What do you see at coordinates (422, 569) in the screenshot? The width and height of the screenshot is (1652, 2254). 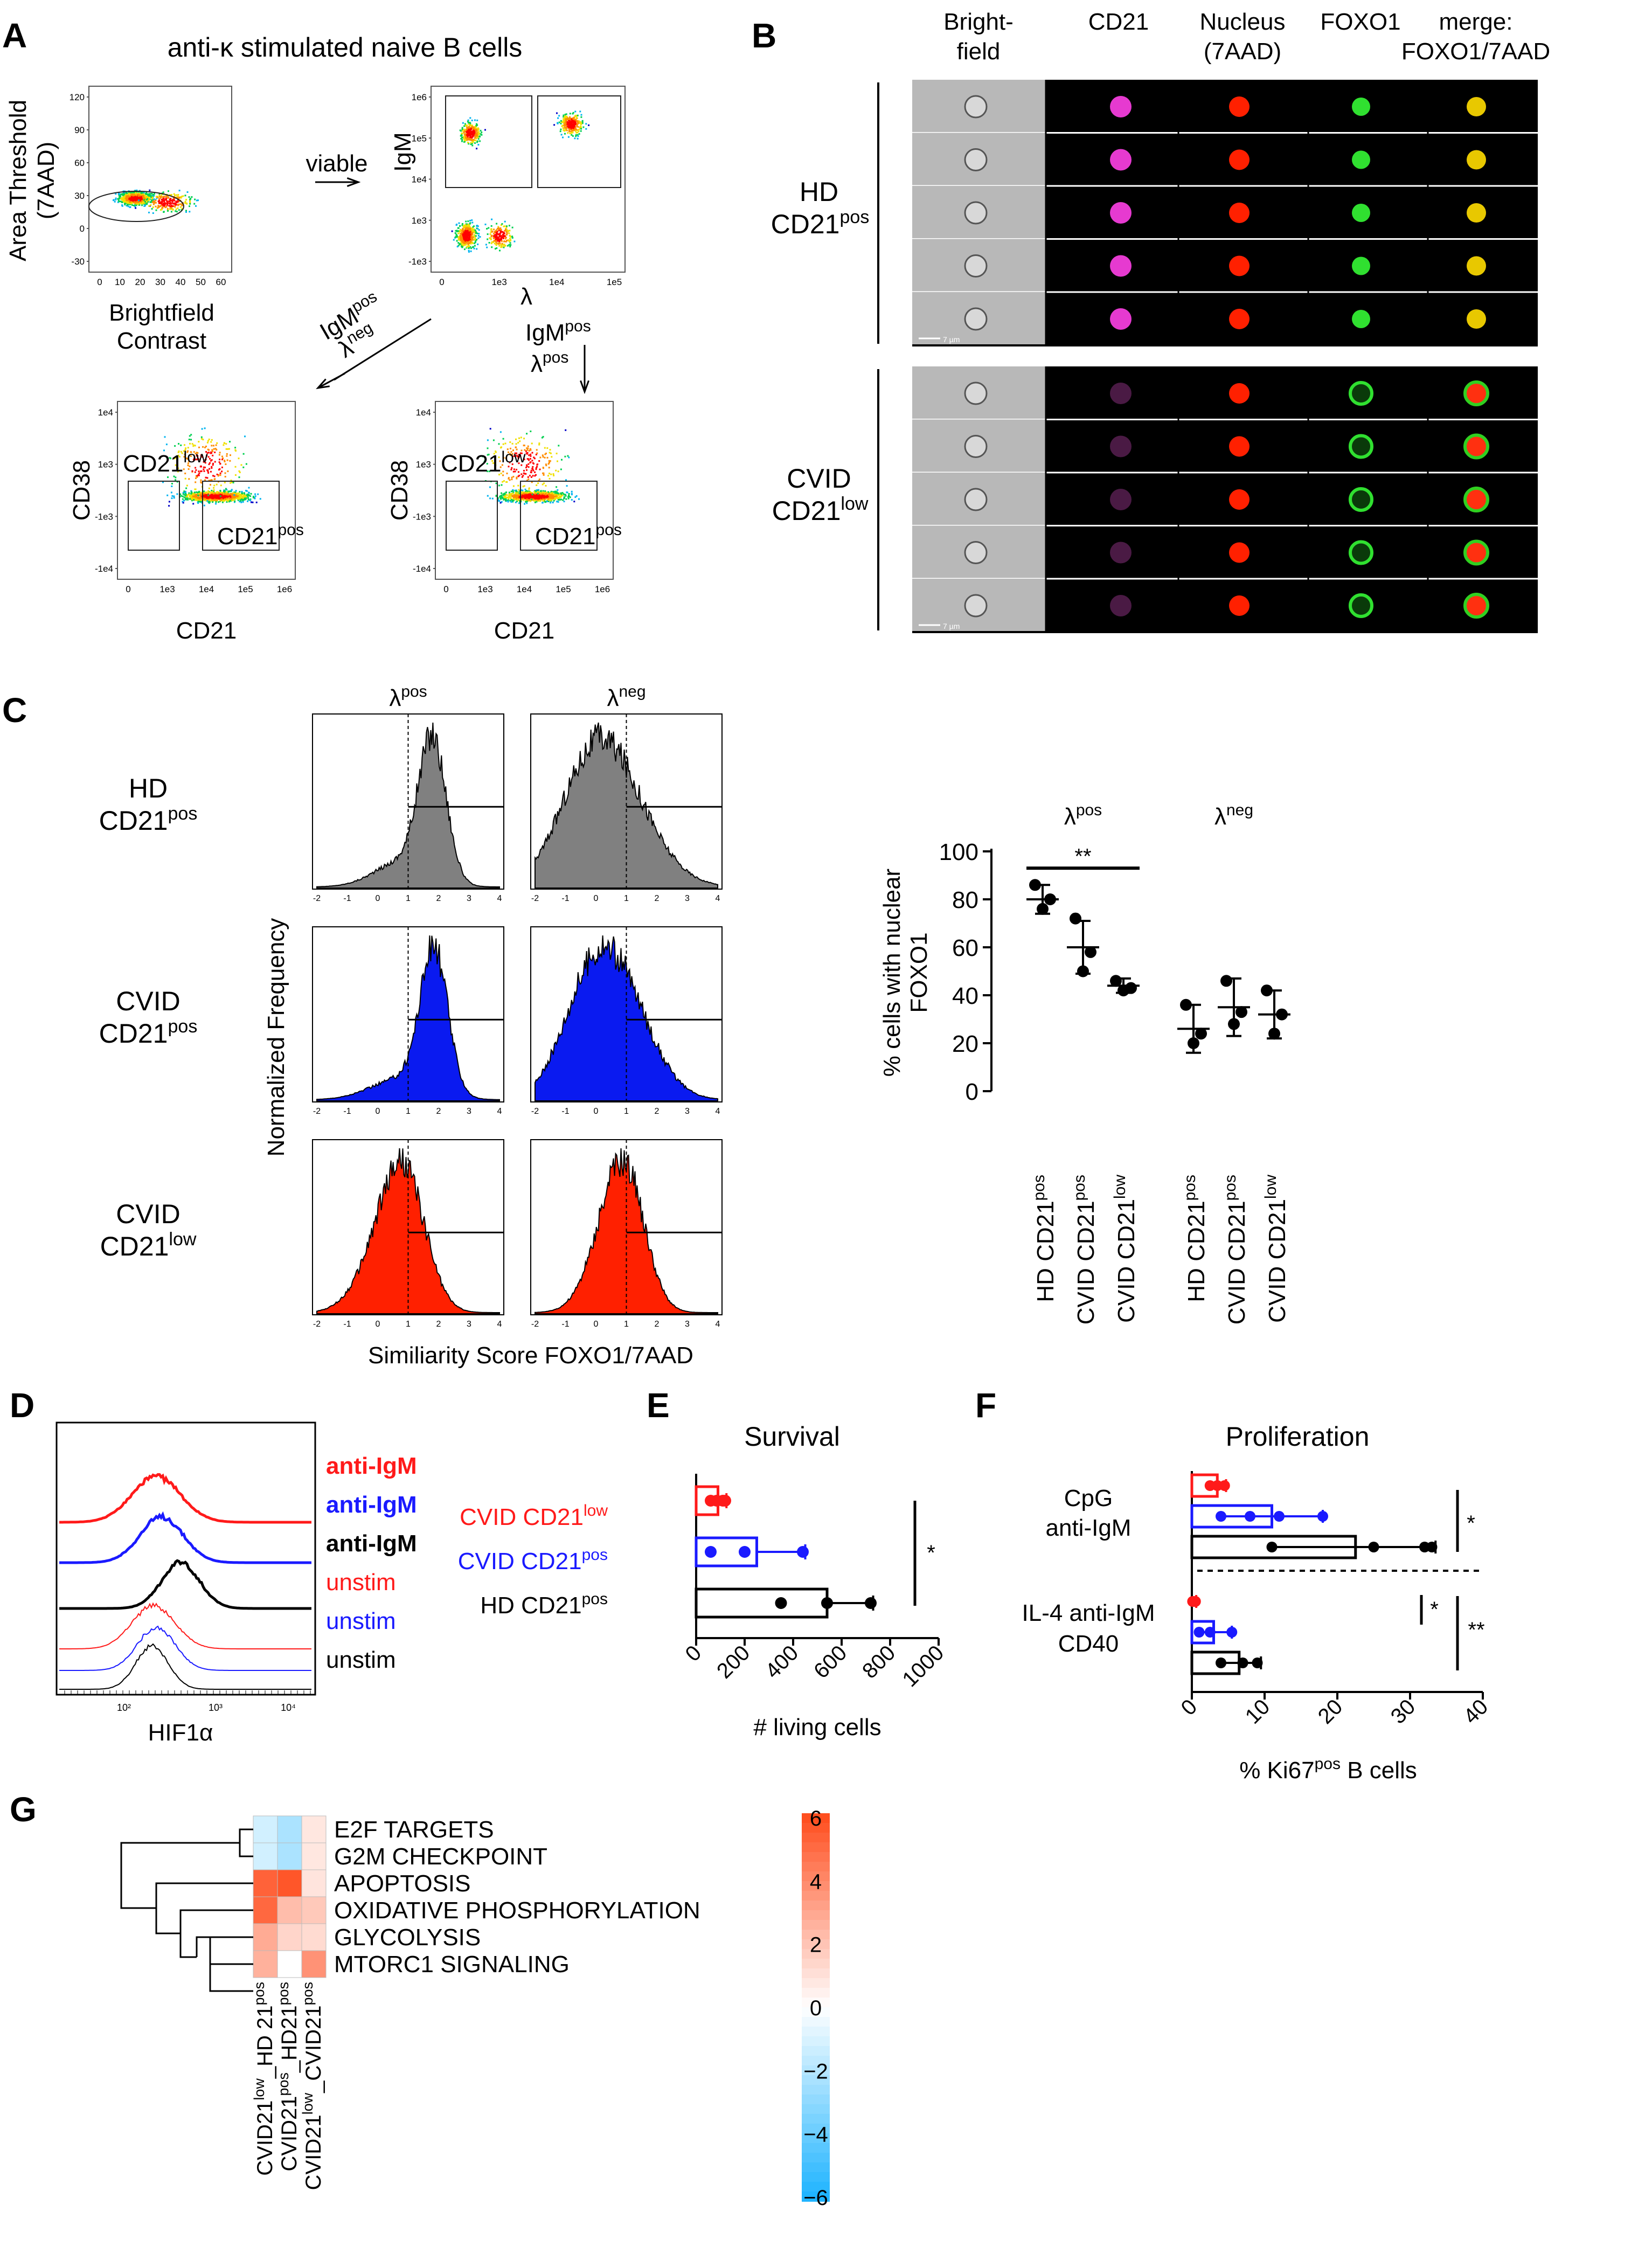 I see `plot-a4-y-tick: -1e4` at bounding box center [422, 569].